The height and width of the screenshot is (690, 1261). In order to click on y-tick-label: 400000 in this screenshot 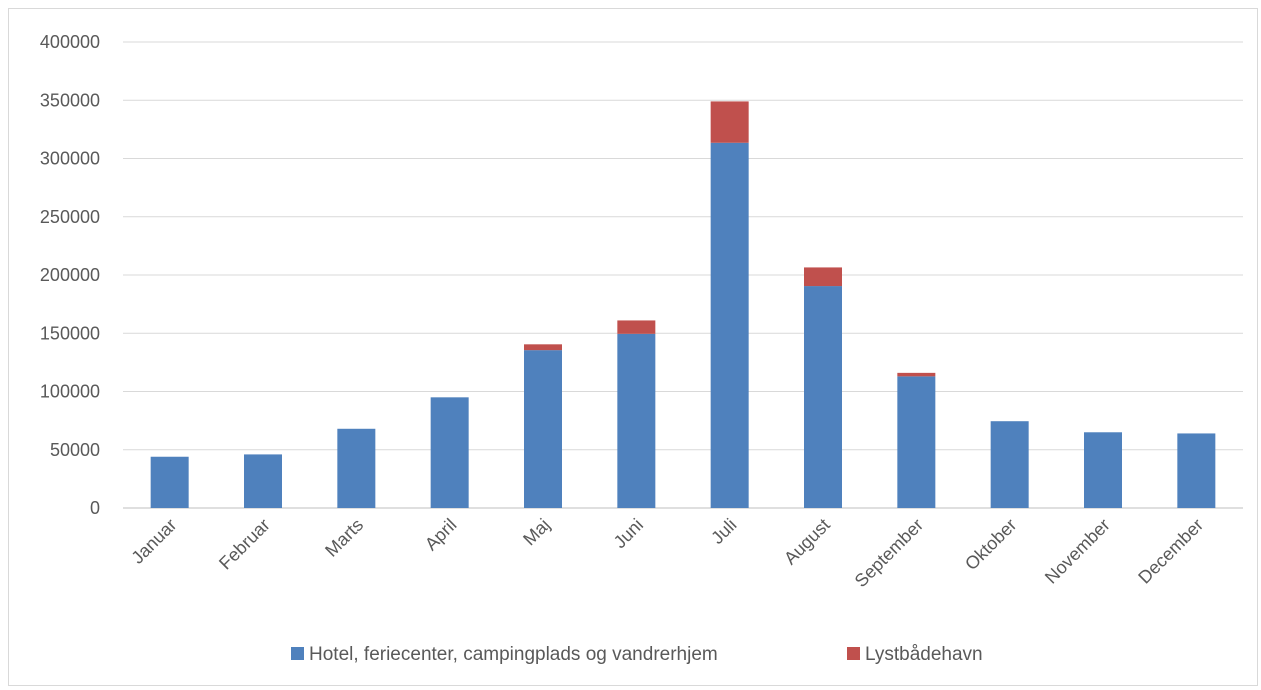, I will do `click(70, 42)`.